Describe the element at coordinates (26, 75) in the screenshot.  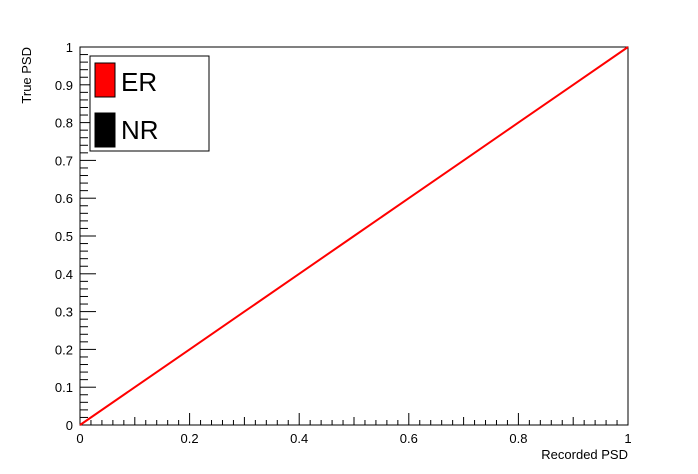
I see `y-axis-title: True PSD` at that location.